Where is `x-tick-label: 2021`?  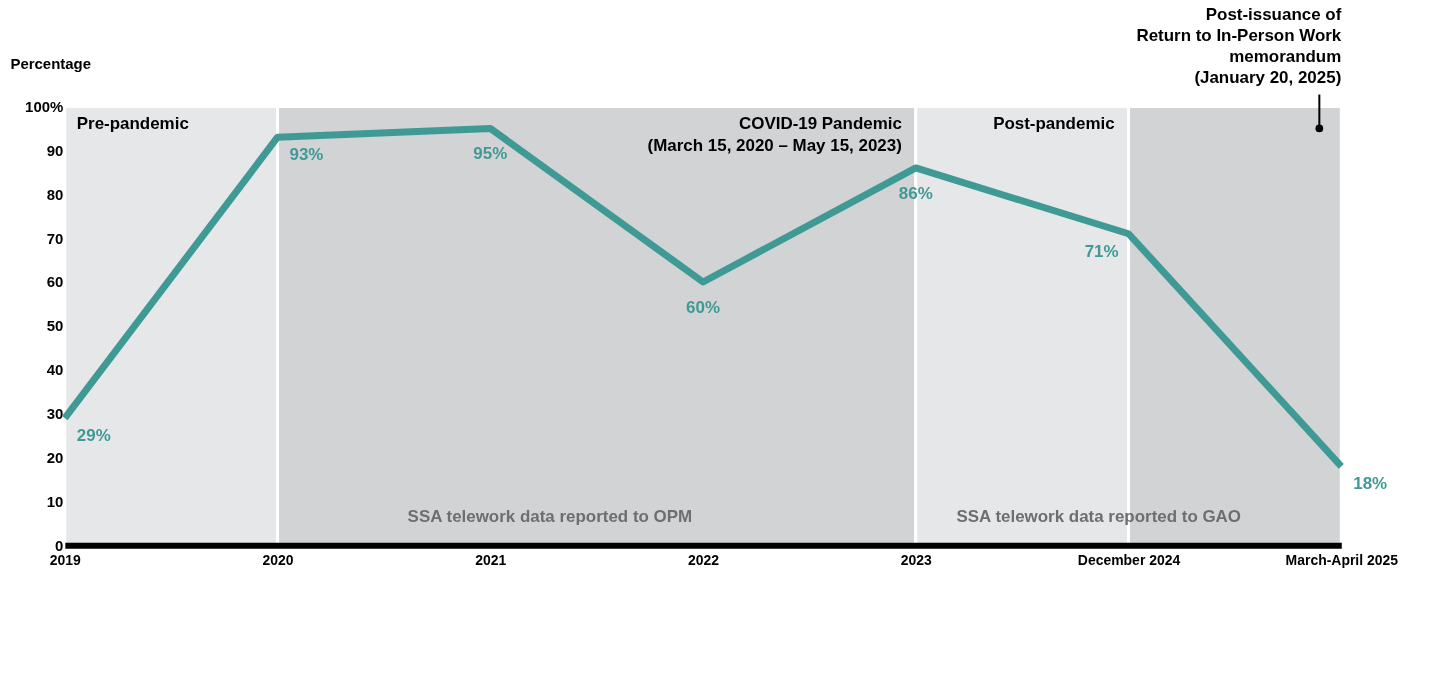
x-tick-label: 2021 is located at coordinates (491, 559).